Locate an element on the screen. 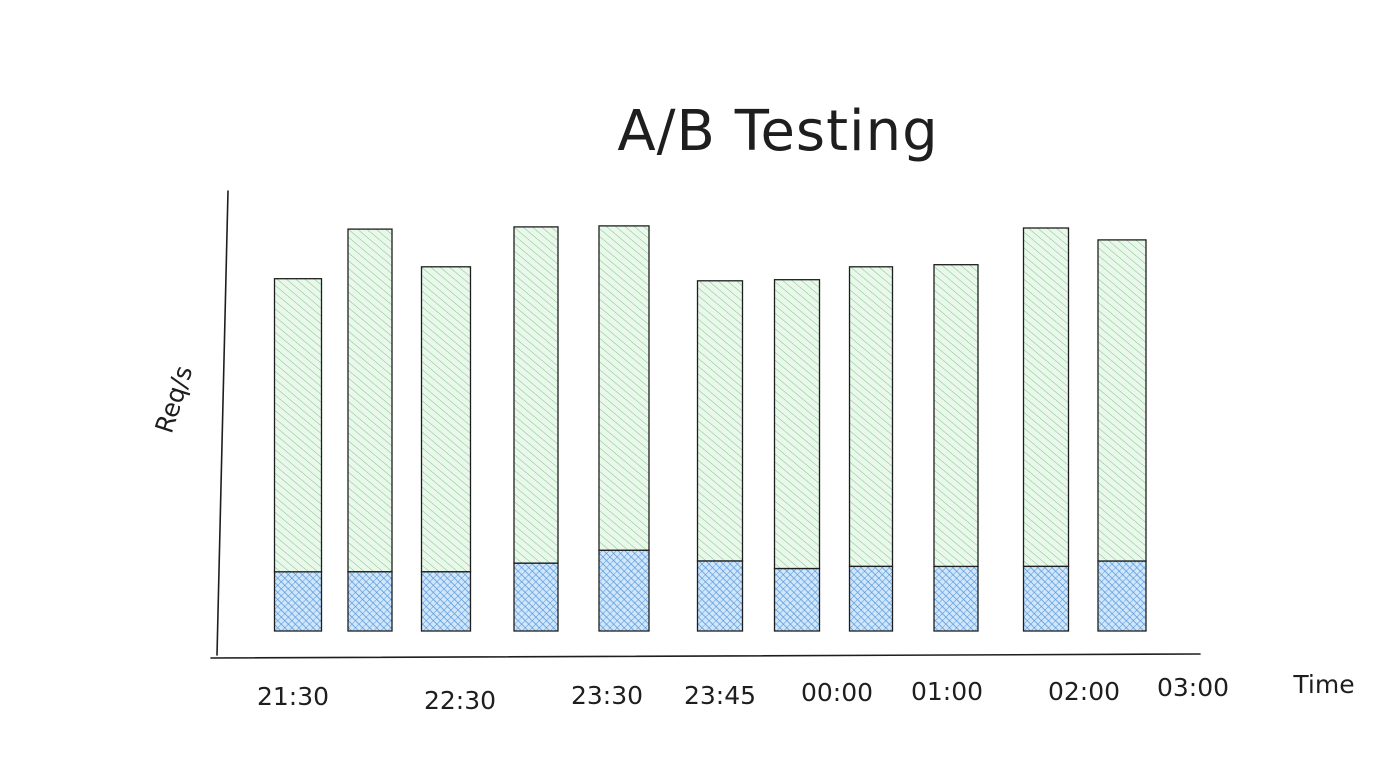  y-axis is located at coordinates (222, 423).